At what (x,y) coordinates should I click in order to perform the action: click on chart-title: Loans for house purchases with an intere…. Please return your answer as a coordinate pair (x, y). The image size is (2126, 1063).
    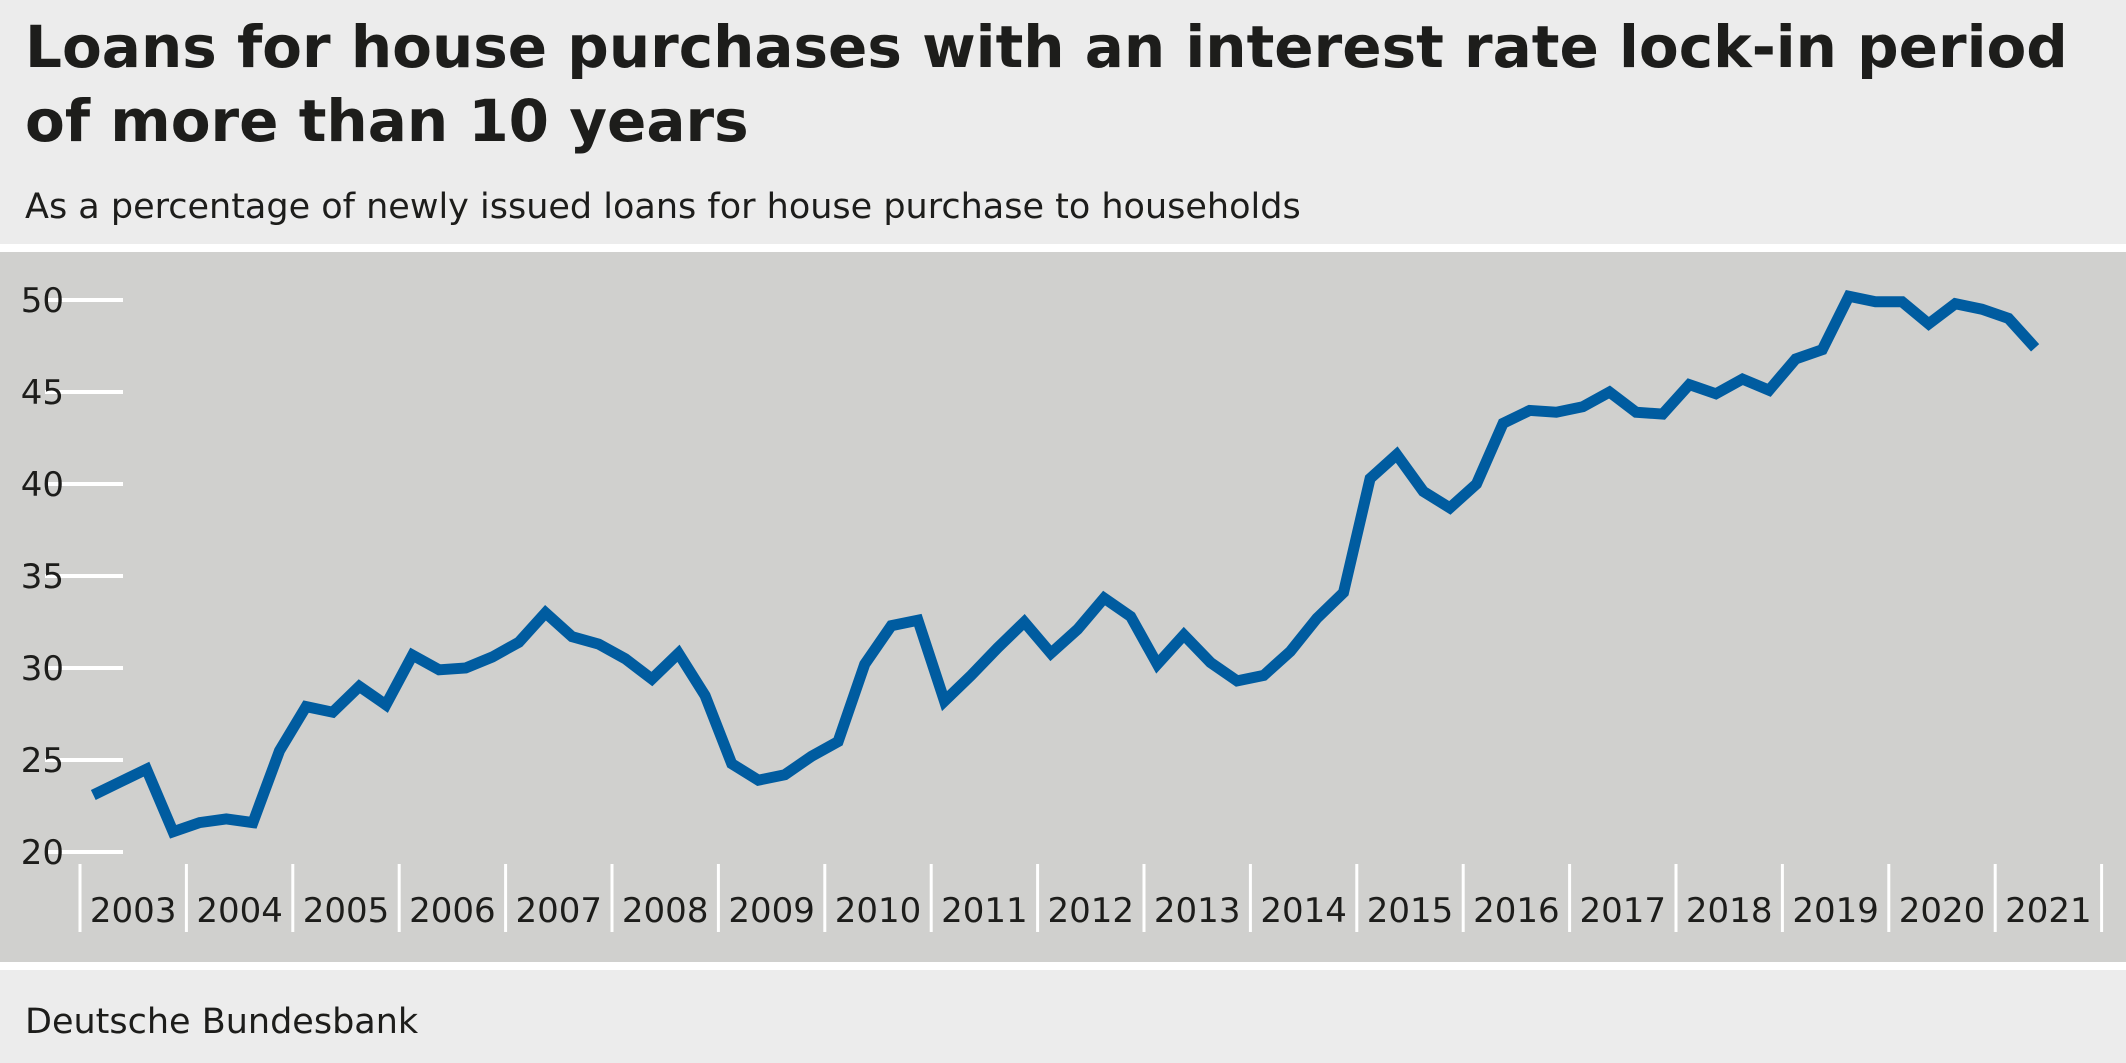
    Looking at the image, I should click on (1046, 84).